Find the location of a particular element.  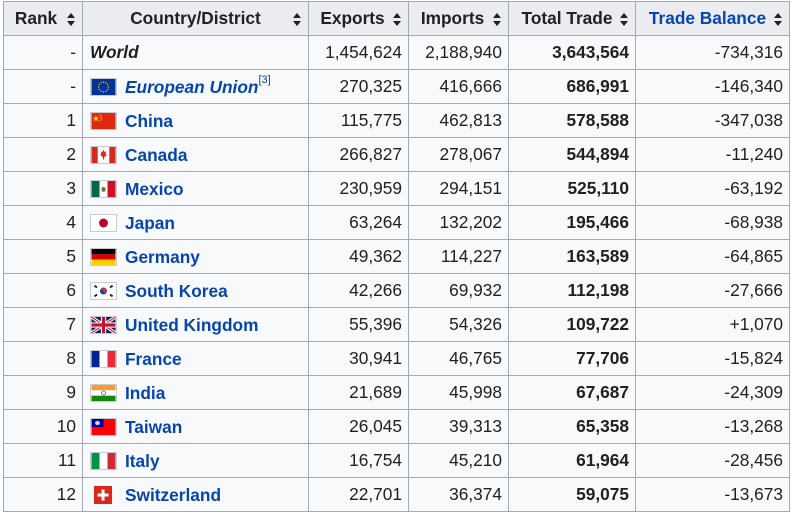

imports-cell: 39,313 is located at coordinates (458, 426).